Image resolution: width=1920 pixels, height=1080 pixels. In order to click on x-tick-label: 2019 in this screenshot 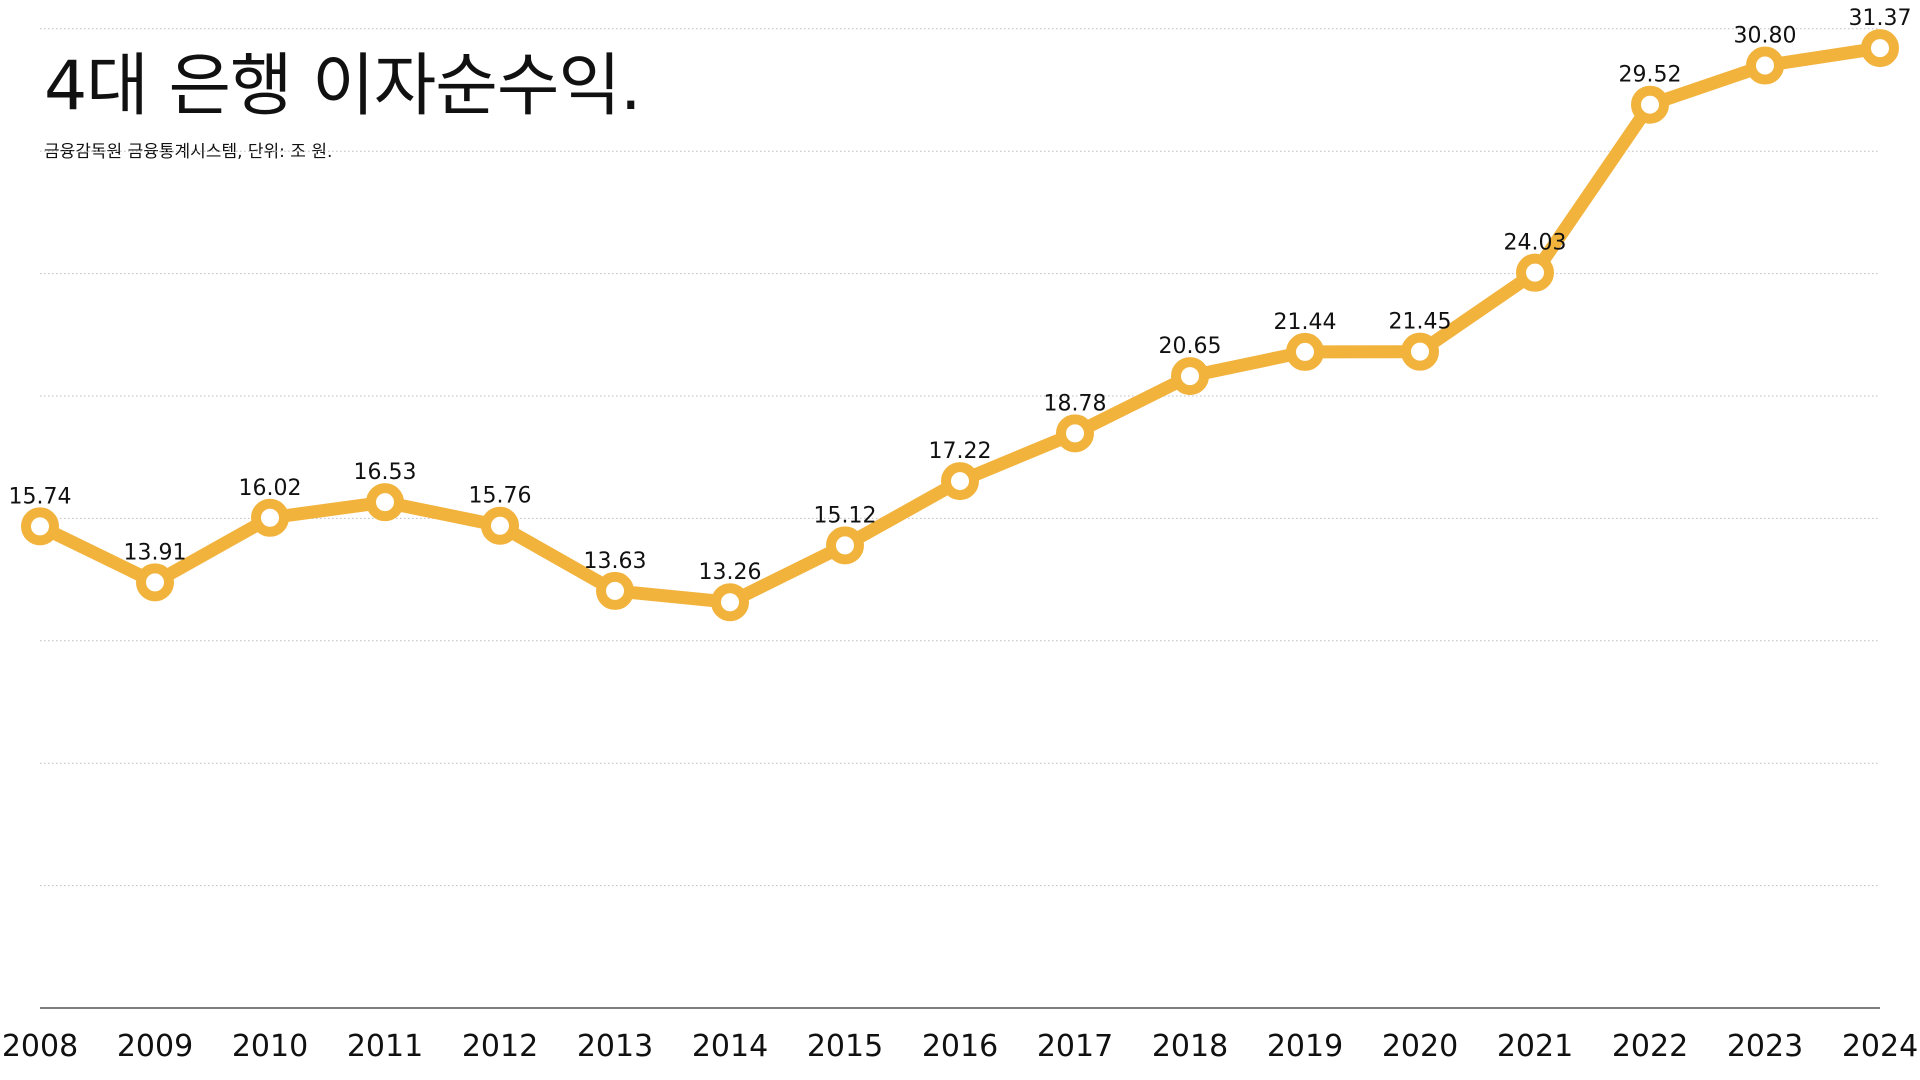, I will do `click(1305, 1046)`.